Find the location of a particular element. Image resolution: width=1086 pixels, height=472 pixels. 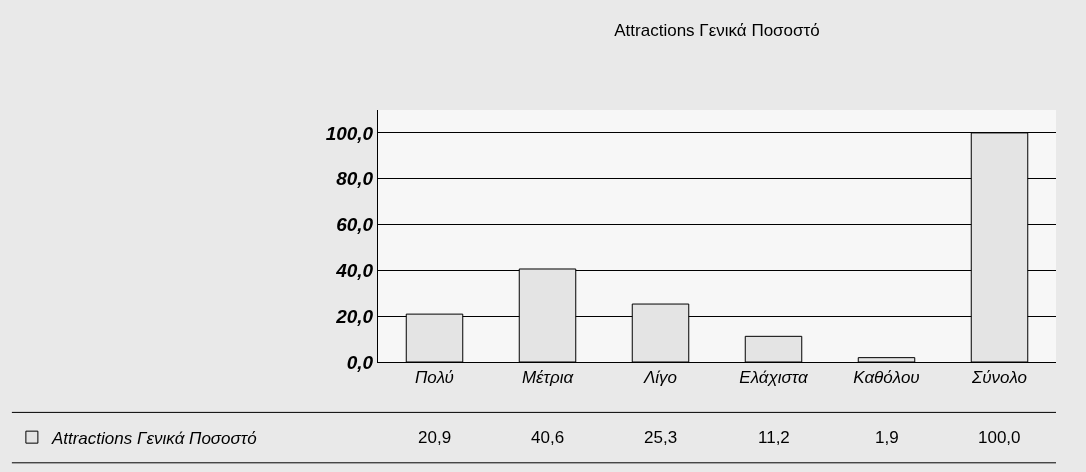

data-label: 11,2 is located at coordinates (774, 437).